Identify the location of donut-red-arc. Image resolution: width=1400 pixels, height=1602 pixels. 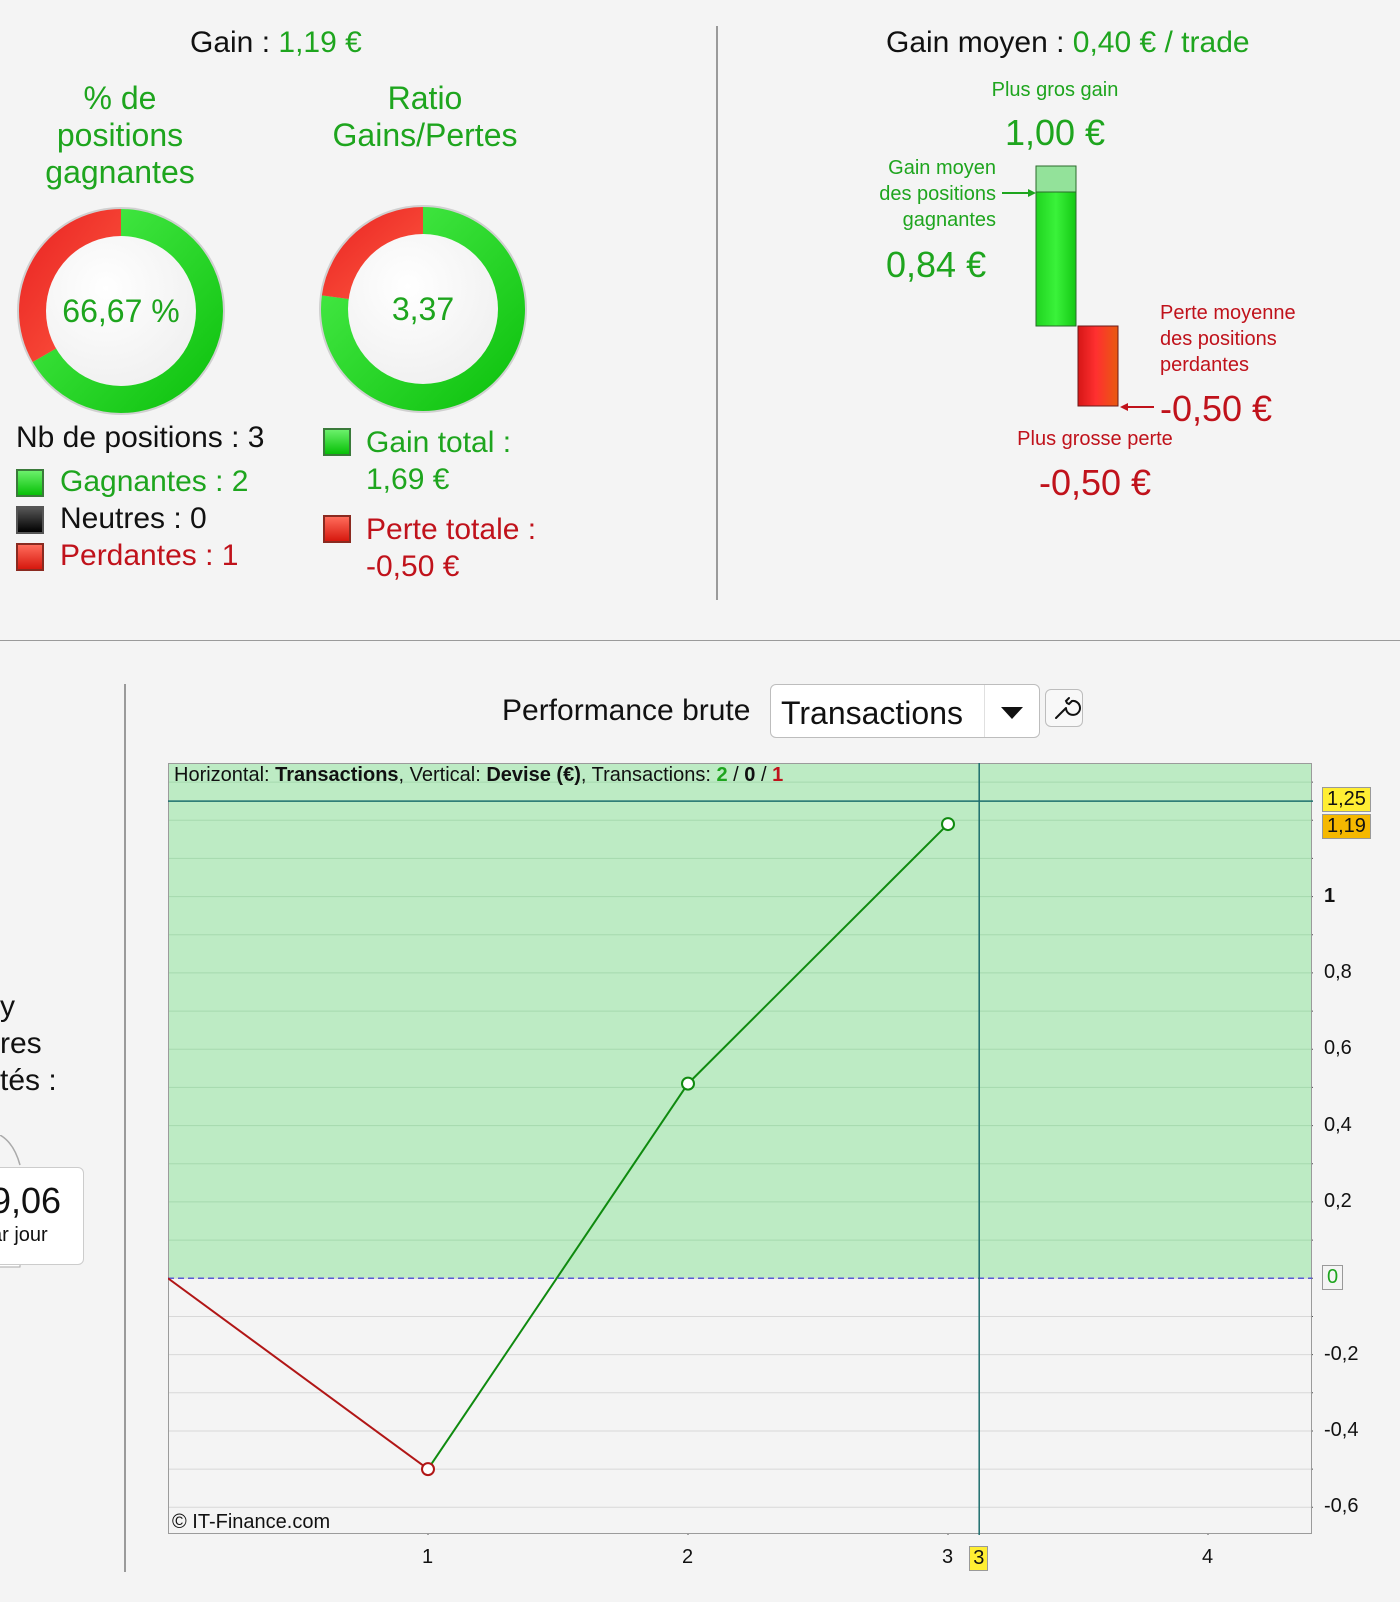
(69, 285).